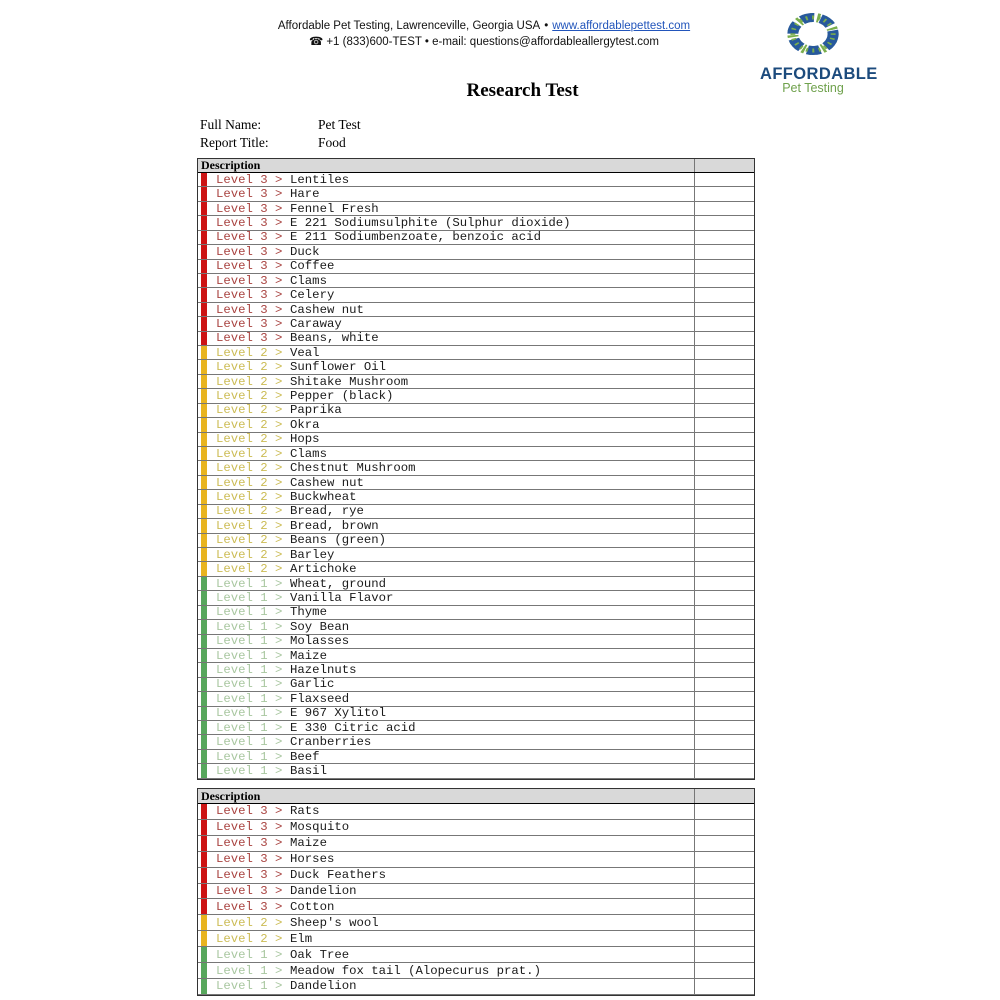 The image size is (1000, 1000). What do you see at coordinates (446, 728) in the screenshot?
I see `description-cell: Level 1 > E 330 Citric acid` at bounding box center [446, 728].